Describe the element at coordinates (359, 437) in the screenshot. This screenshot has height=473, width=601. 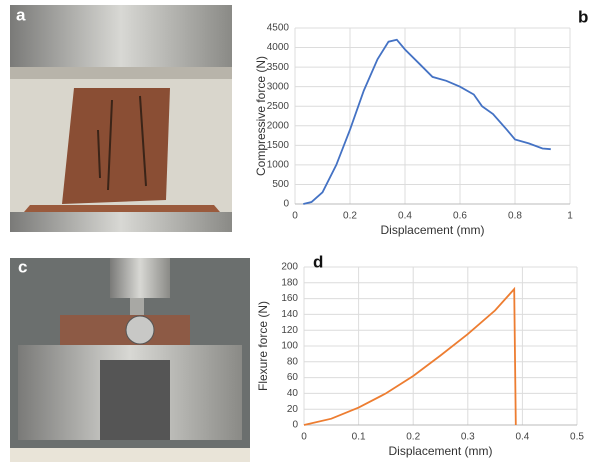
I see `x-tick-label: 0.1` at that location.